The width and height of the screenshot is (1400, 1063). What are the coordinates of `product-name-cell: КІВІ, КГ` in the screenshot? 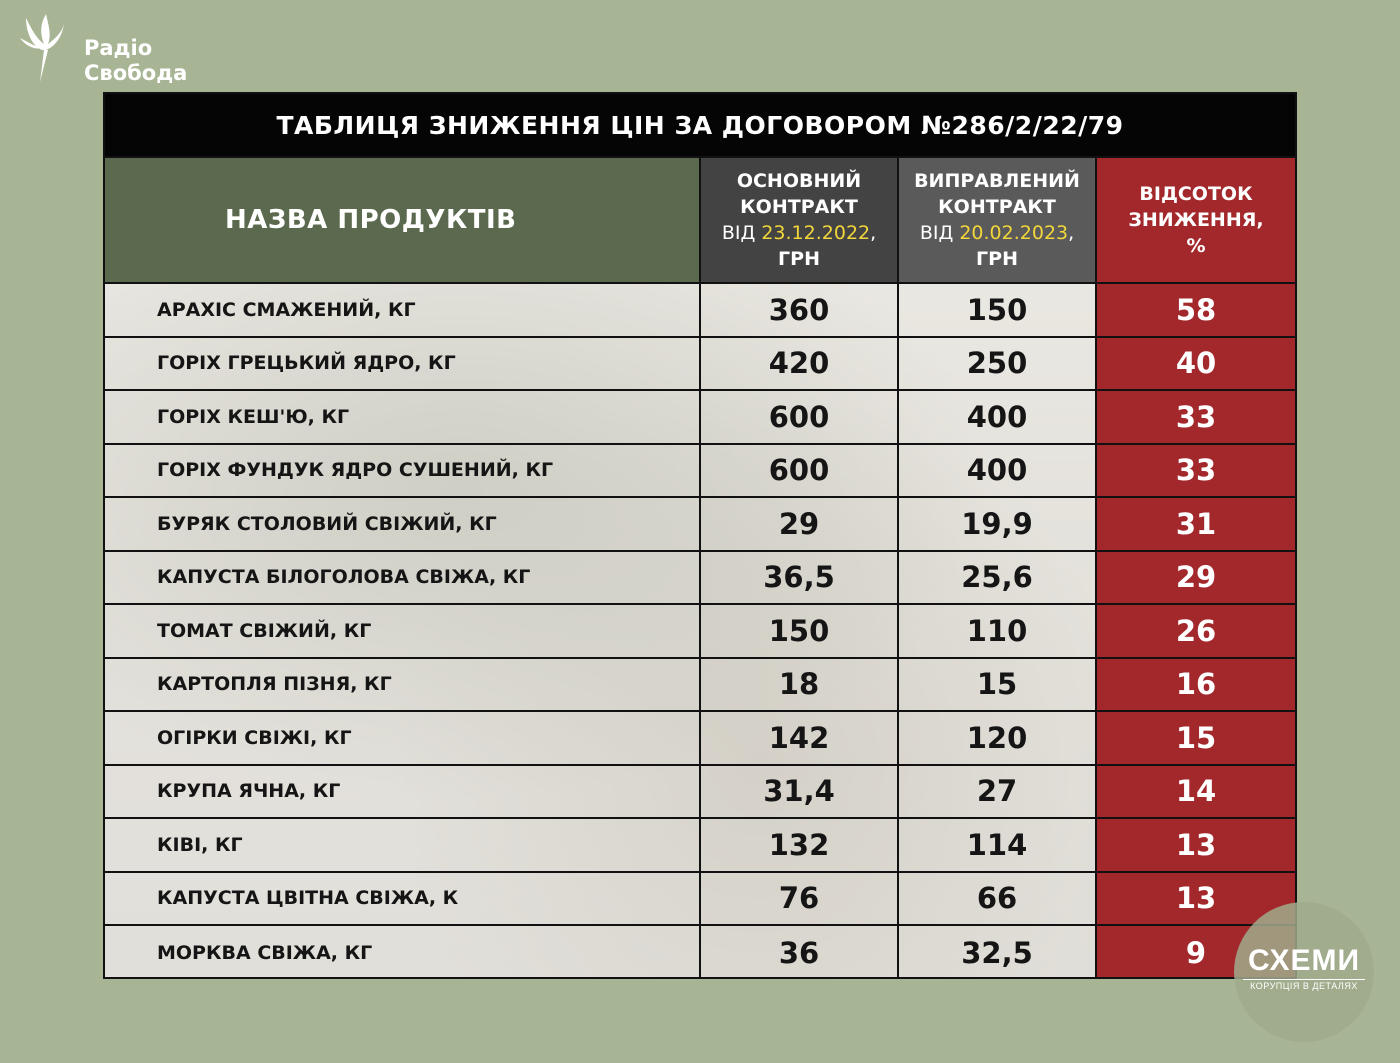 It's located at (403, 845).